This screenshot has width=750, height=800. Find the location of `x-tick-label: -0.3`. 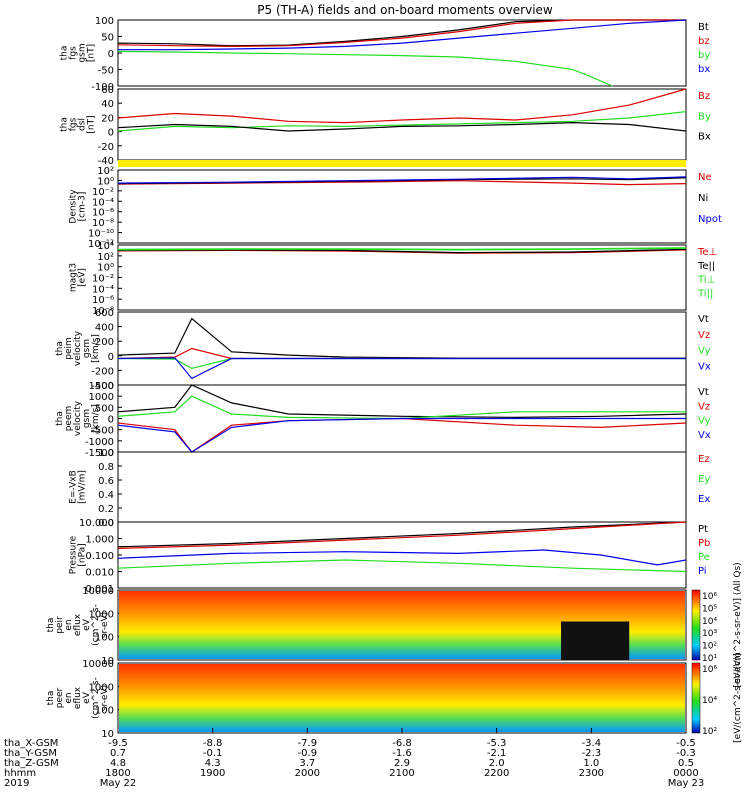

x-tick-label: -0.3 is located at coordinates (686, 753).